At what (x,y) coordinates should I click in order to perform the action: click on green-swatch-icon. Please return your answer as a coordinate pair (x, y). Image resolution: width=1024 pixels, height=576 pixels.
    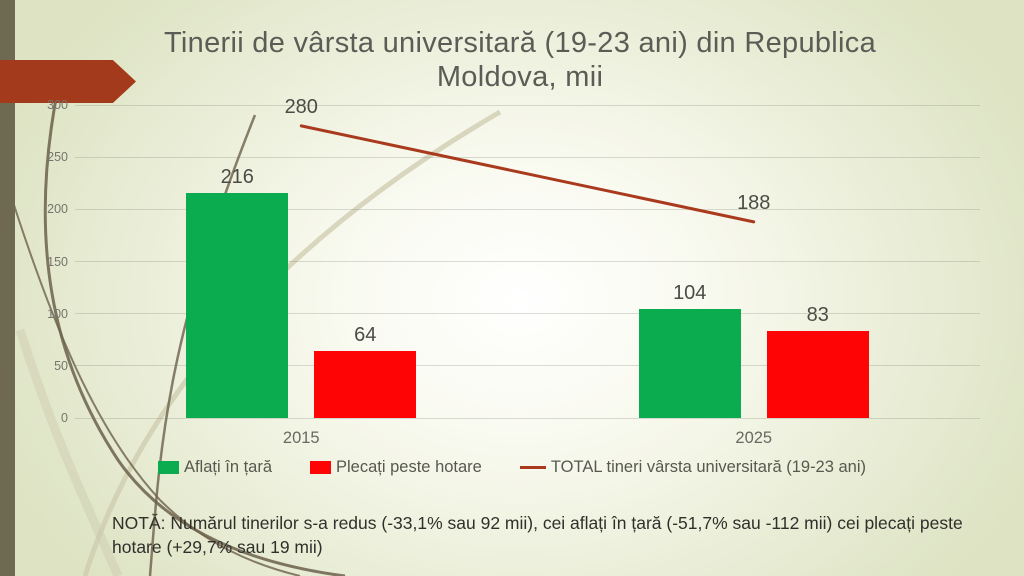
    Looking at the image, I should click on (168, 467).